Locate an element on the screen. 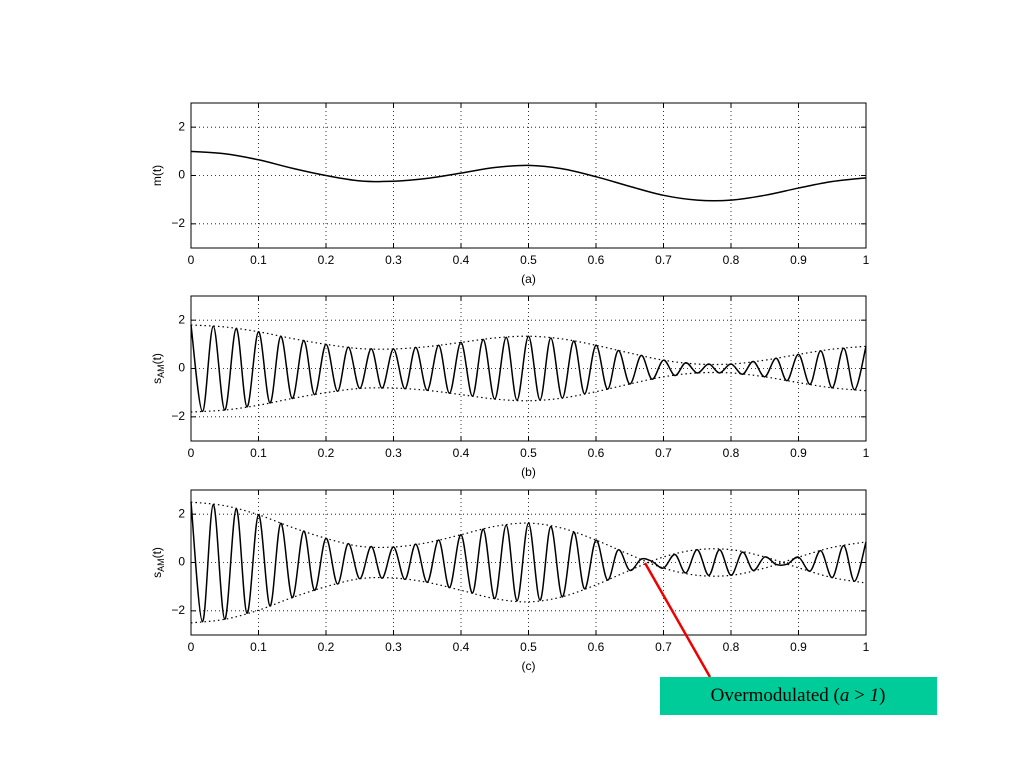 The image size is (1024, 768). x-axis-label: (b) is located at coordinates (528, 472).